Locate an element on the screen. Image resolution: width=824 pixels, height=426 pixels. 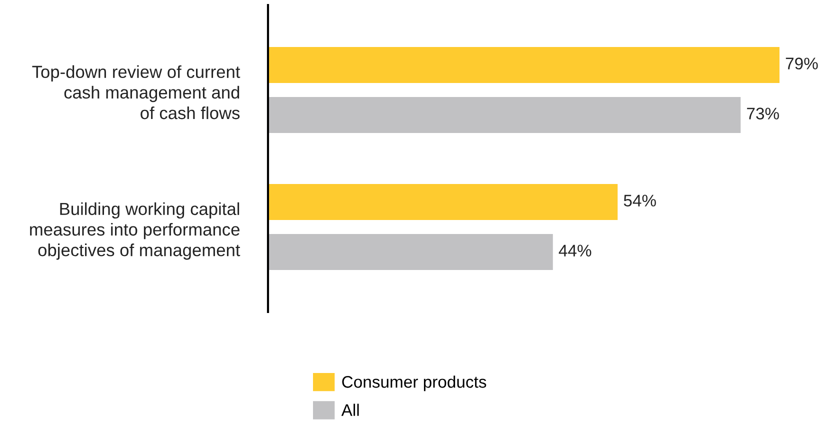
y-tick-label: Building working capital measures into performance objectives of management is located at coordinates (135, 231).